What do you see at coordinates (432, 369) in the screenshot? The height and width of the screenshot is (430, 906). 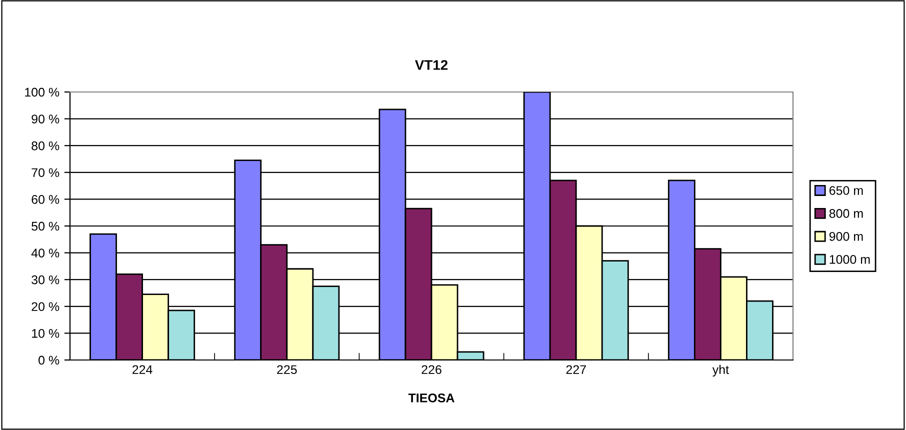 I see `x-tick-label: 226` at bounding box center [432, 369].